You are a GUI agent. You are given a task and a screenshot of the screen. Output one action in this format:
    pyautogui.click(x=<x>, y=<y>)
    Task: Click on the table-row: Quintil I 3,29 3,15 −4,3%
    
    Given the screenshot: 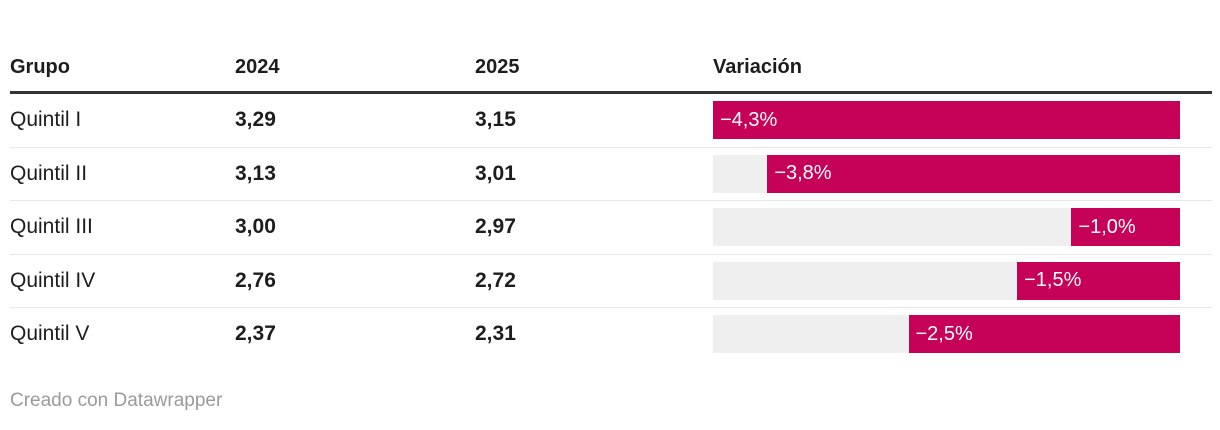 What is the action you would take?
    pyautogui.click(x=611, y=121)
    